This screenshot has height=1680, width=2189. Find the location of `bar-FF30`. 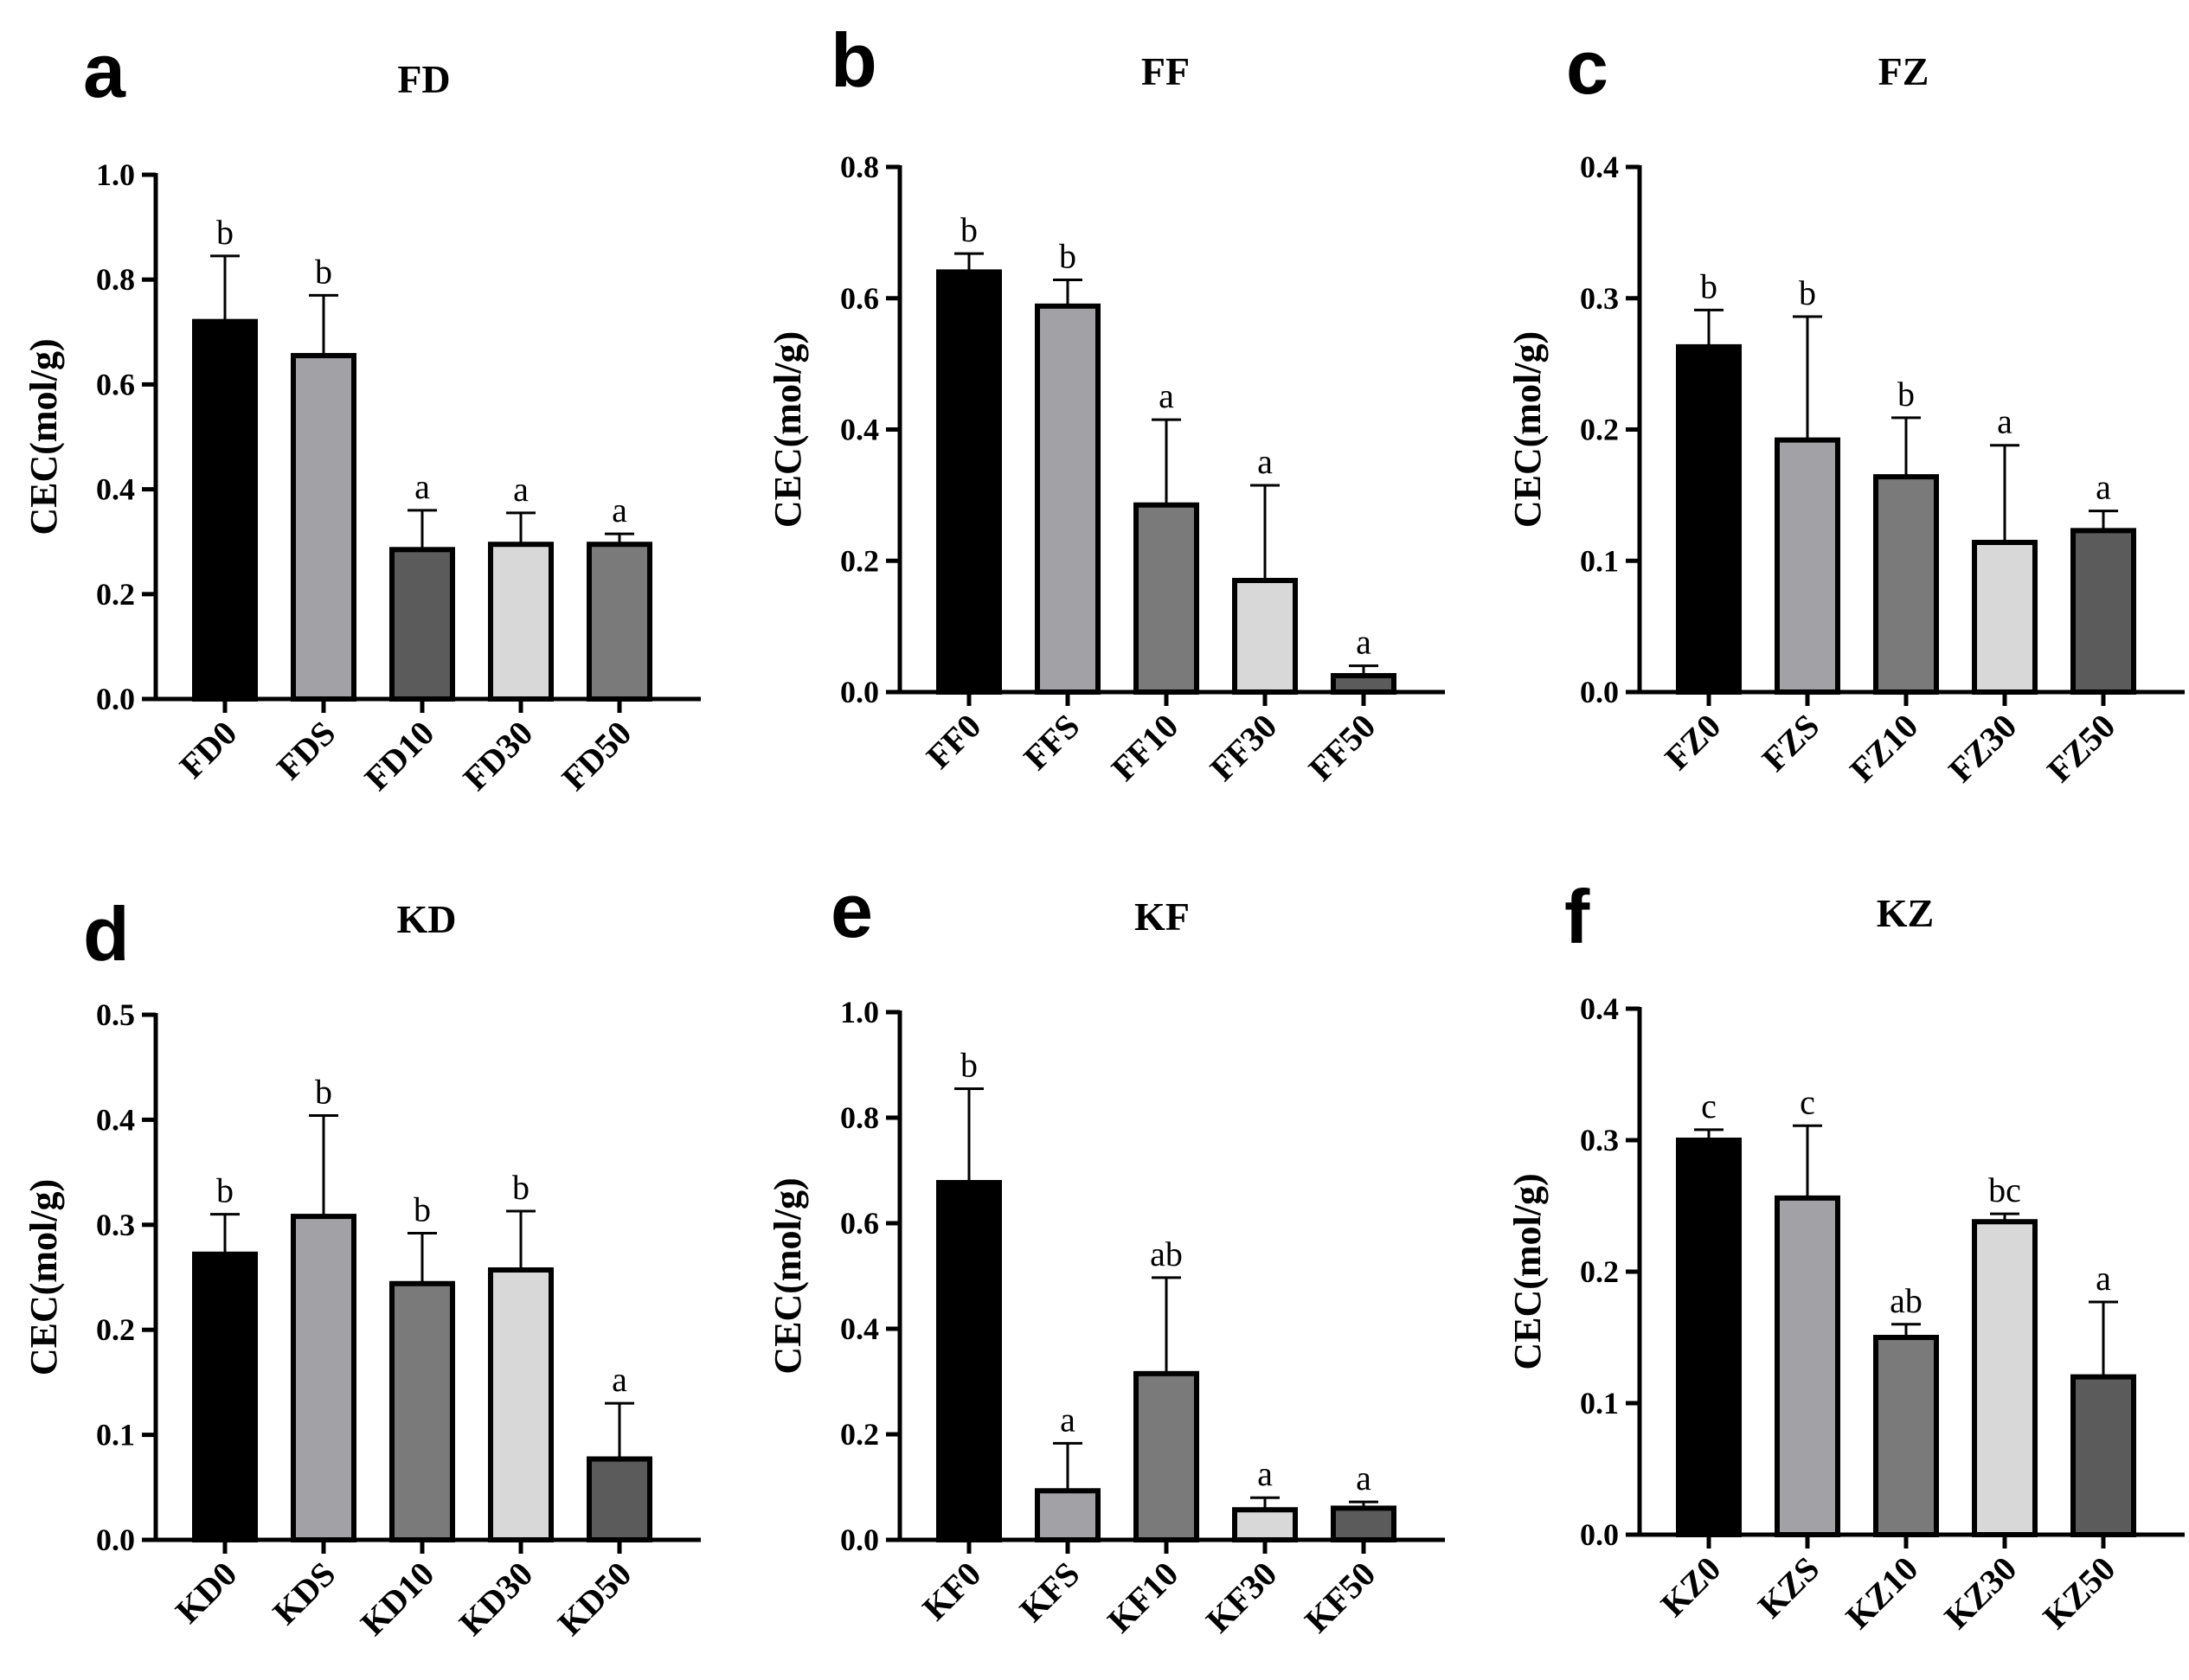

bar-FF30 is located at coordinates (1265, 637).